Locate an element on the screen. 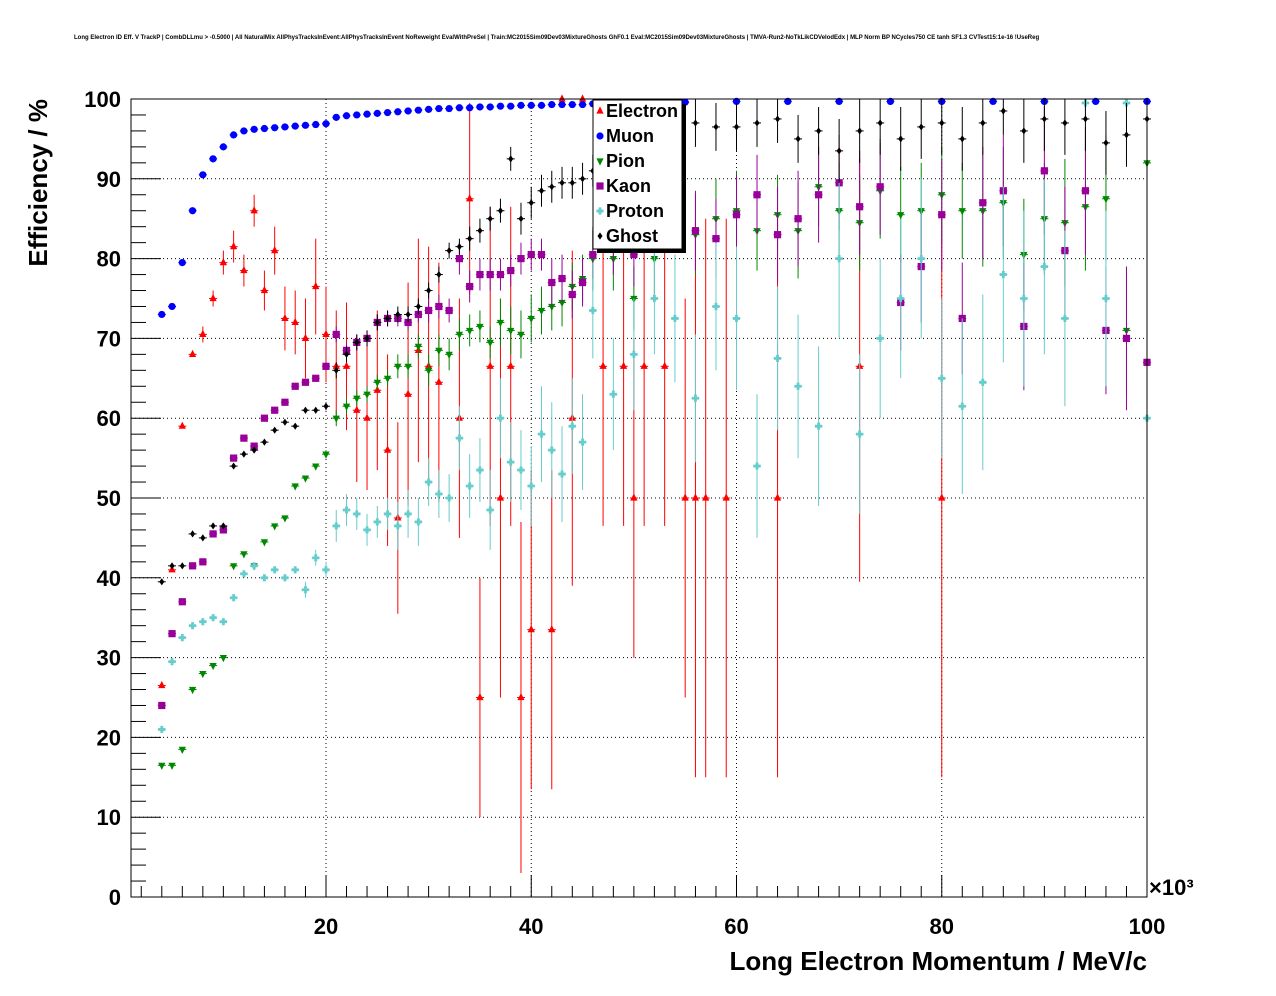 The image size is (1276, 996). x-tick-label: 60 is located at coordinates (736, 926).